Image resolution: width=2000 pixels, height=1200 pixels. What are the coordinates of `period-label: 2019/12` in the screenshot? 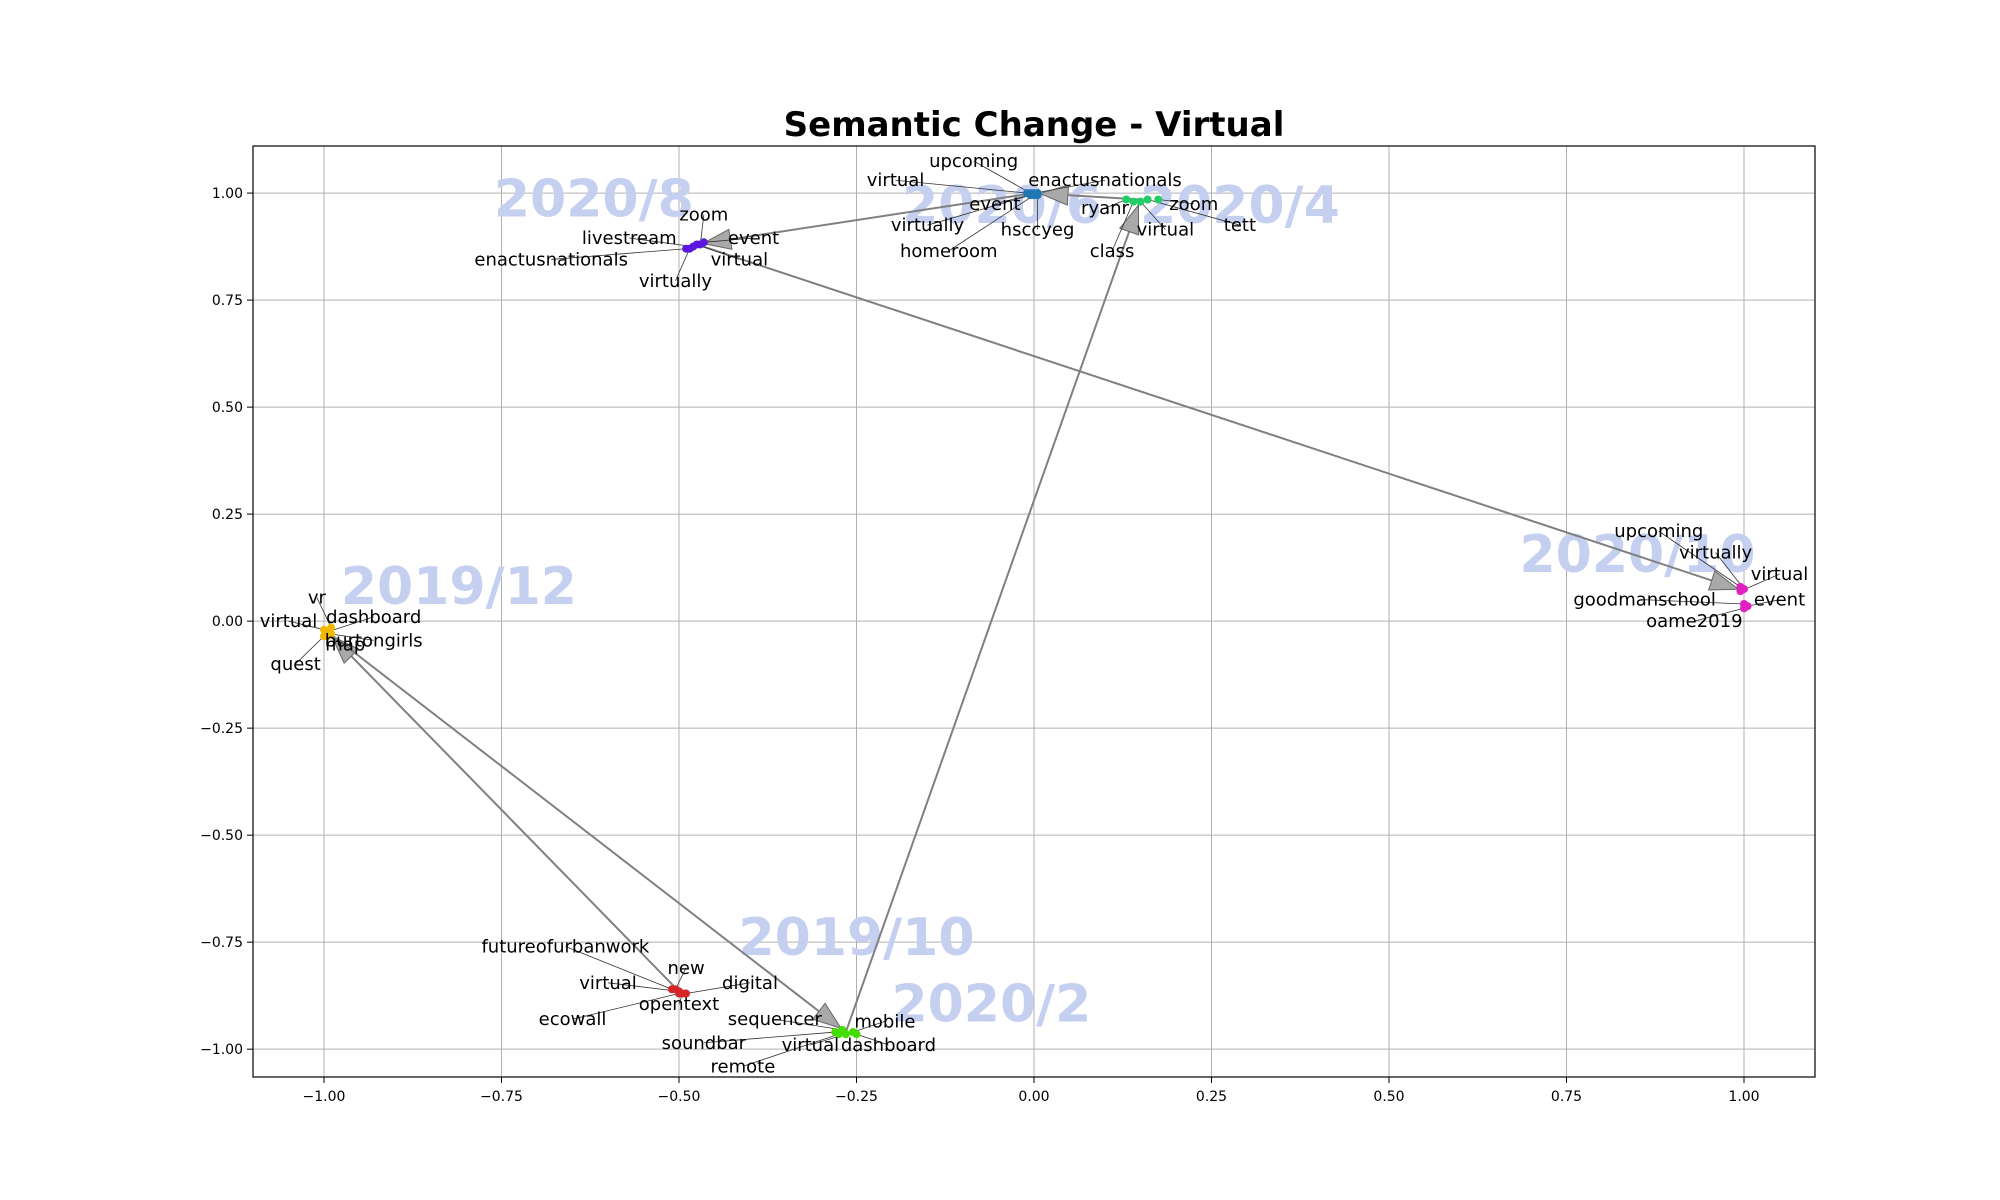 It's located at (459, 587).